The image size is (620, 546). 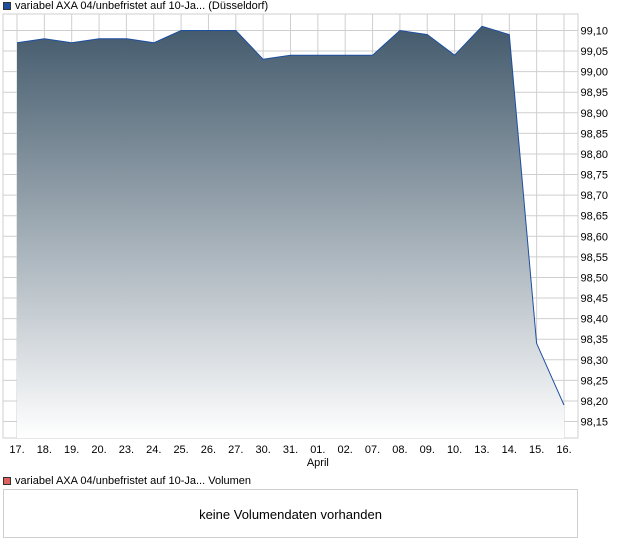 What do you see at coordinates (594, 299) in the screenshot?
I see `y-tick-label: 98,45` at bounding box center [594, 299].